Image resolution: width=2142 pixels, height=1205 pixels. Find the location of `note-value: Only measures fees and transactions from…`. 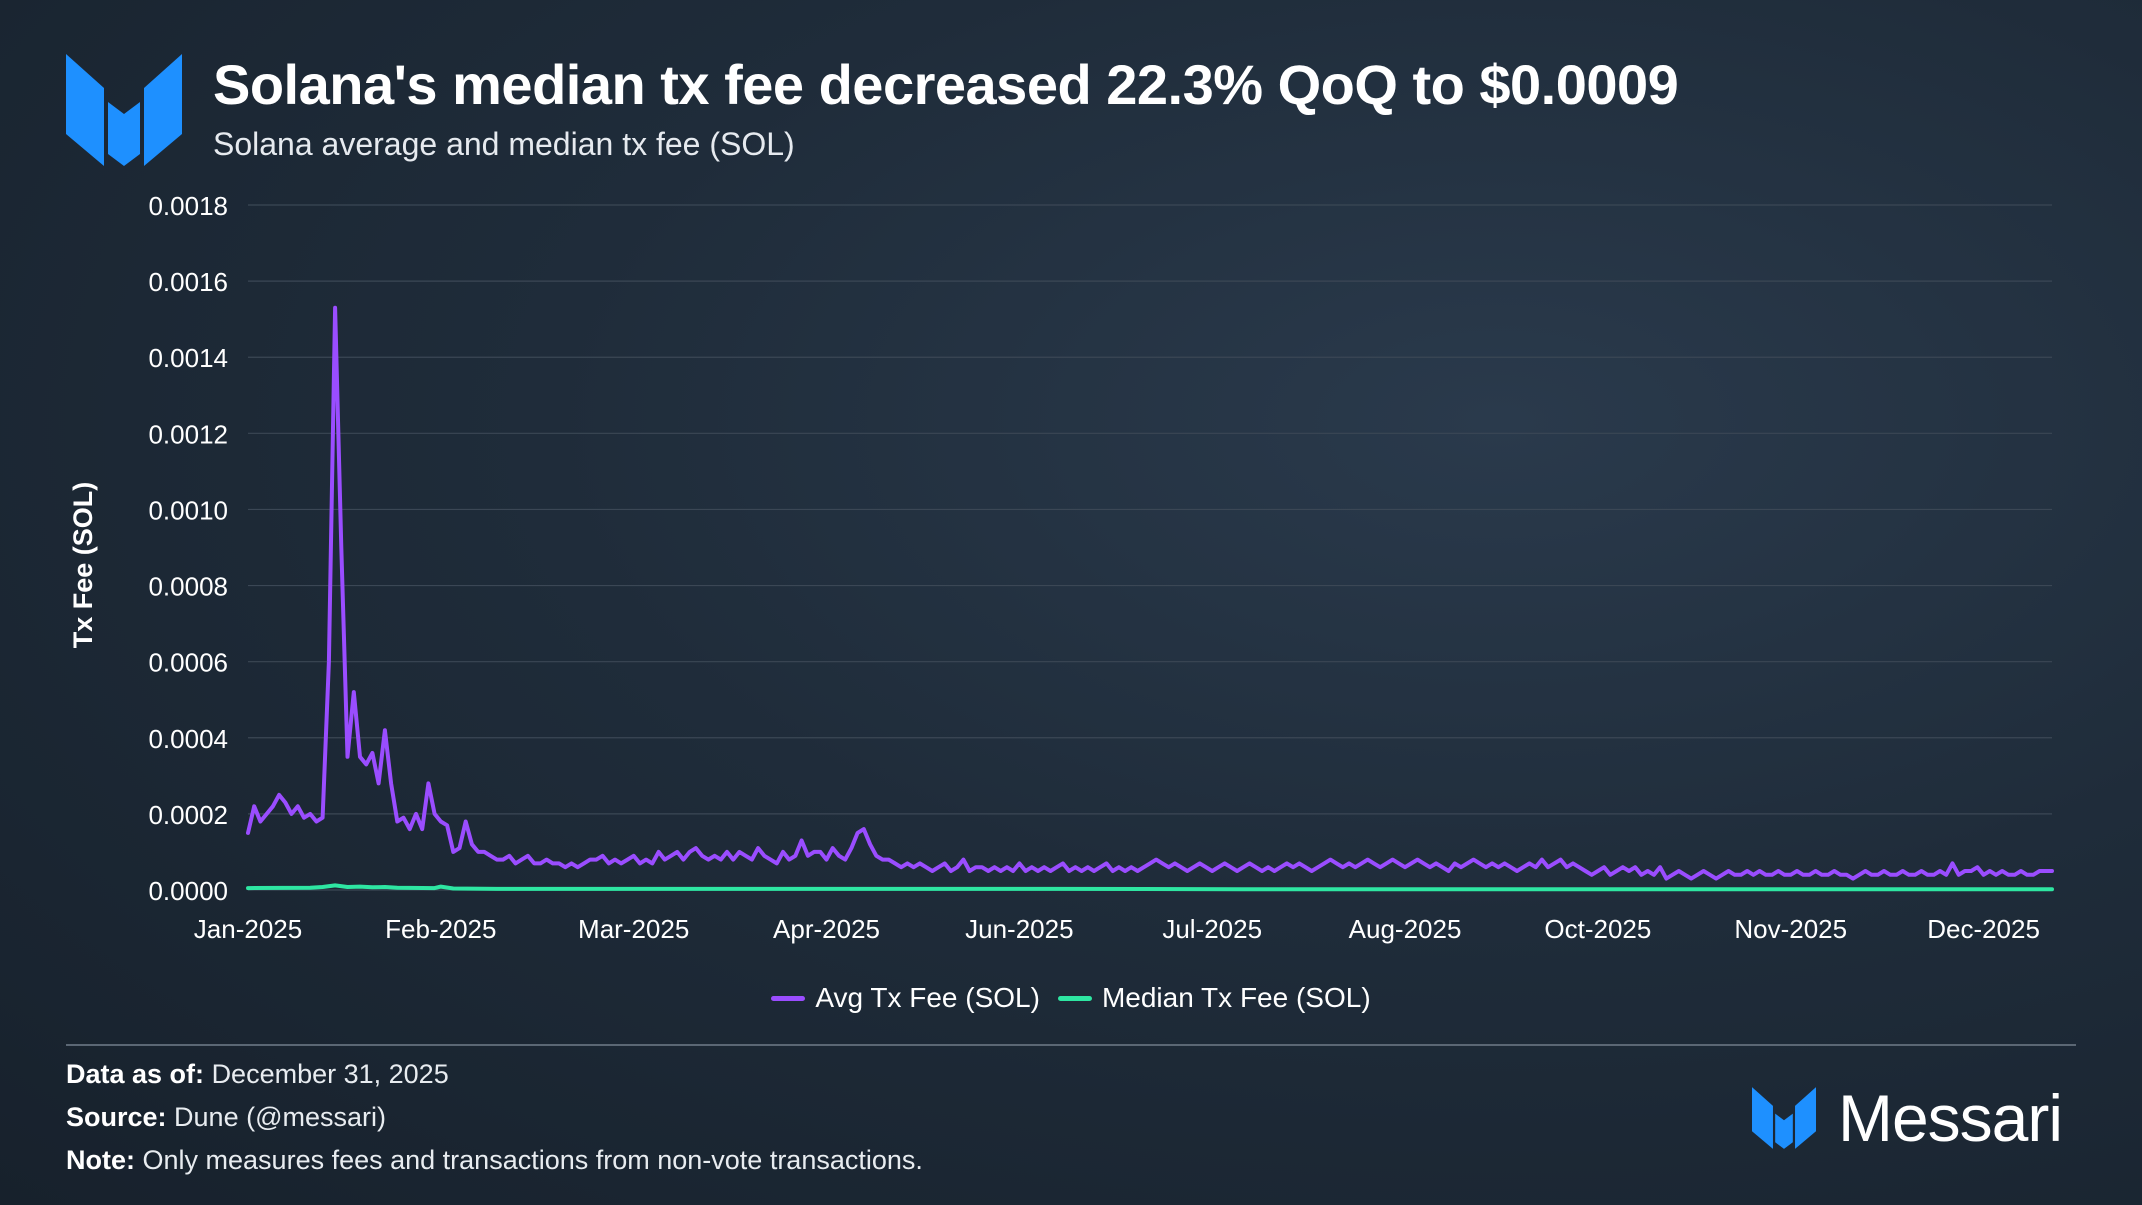

note-value: Only measures fees and transactions from… is located at coordinates (532, 1160).